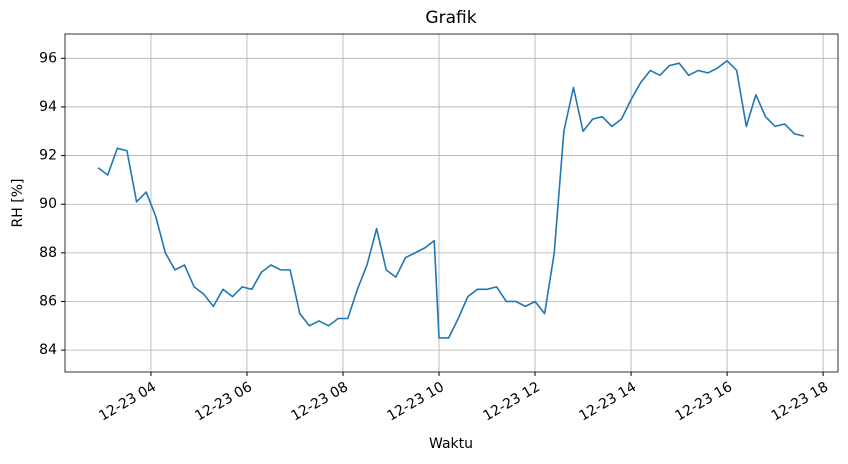 The width and height of the screenshot is (848, 464). I want to click on x-tick-label: 12-23 16, so click(704, 401).